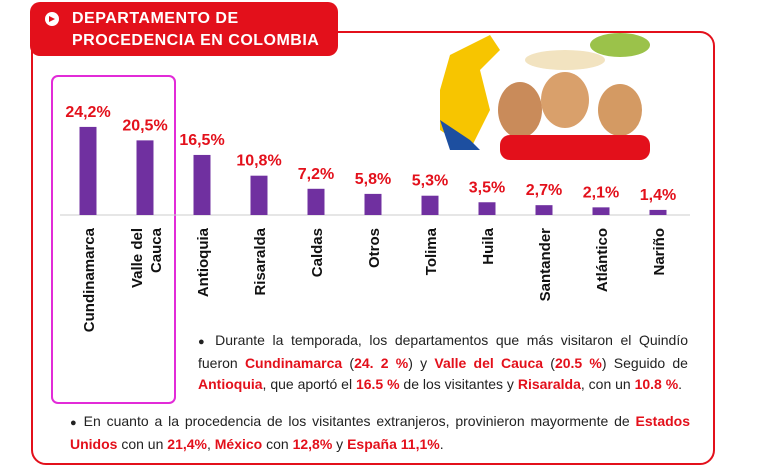  What do you see at coordinates (601, 192) in the screenshot?
I see `value-label: 2,1%` at bounding box center [601, 192].